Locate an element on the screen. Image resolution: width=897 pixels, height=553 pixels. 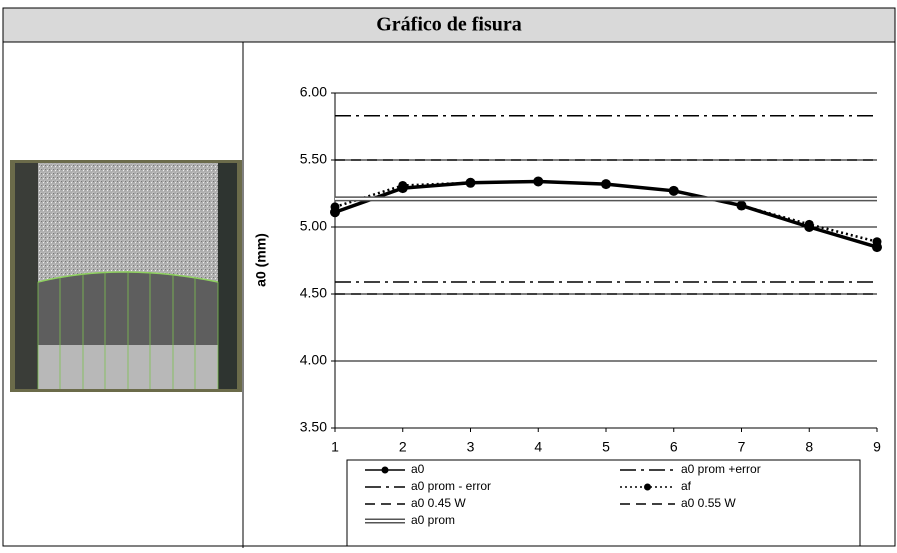
x-tick-label: 9 is located at coordinates (877, 447).